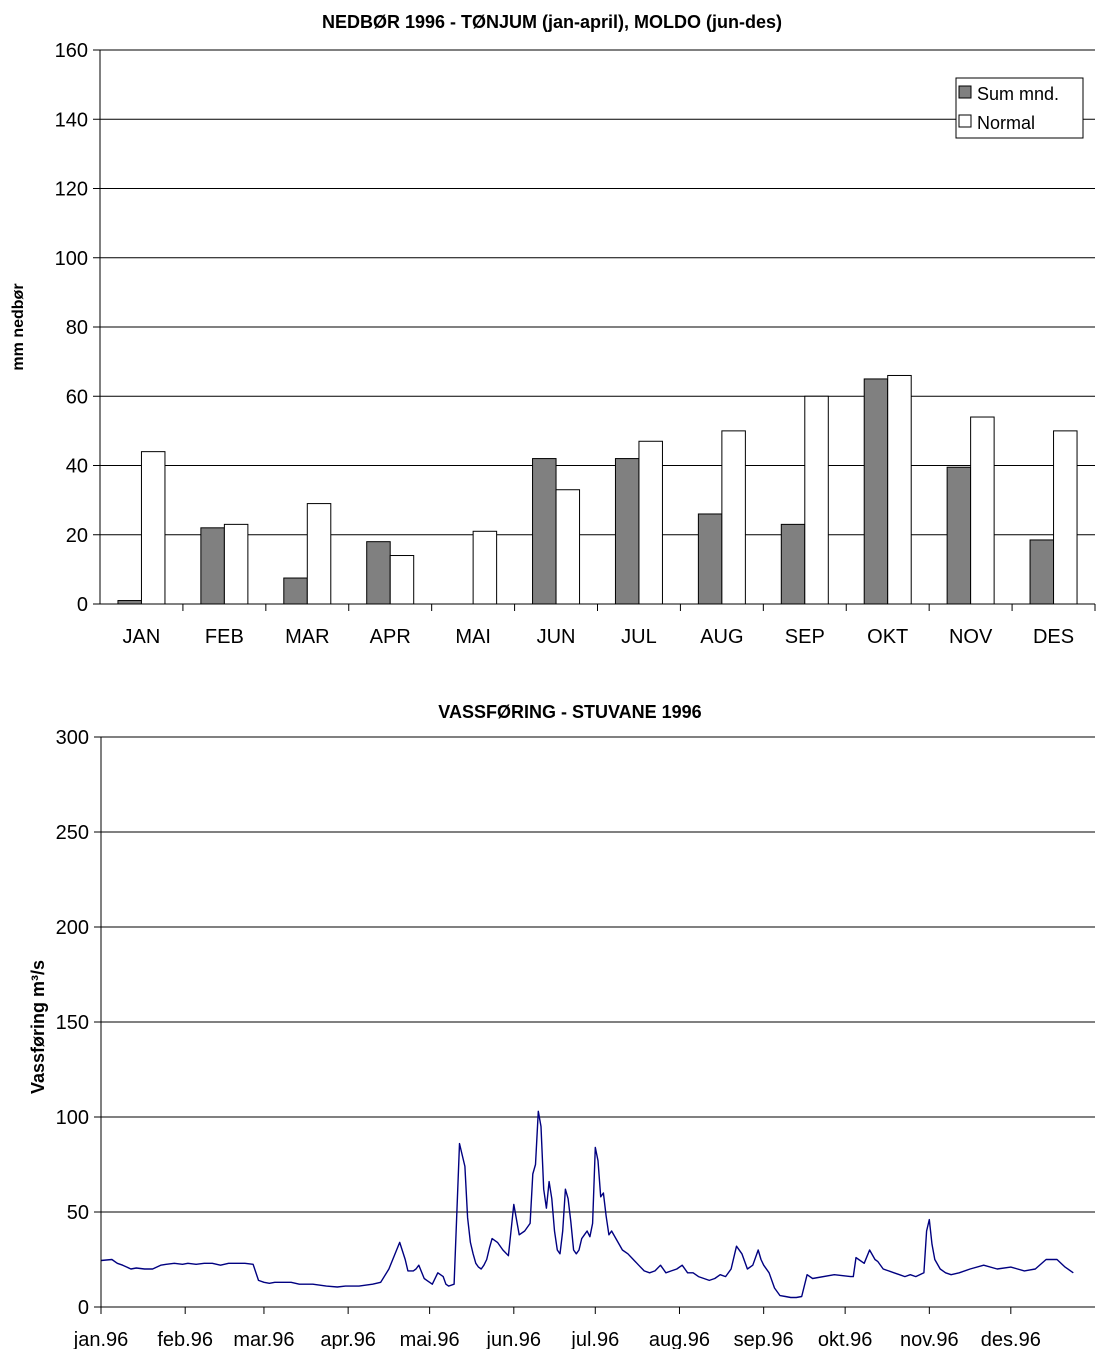 This screenshot has width=1096, height=1354. Describe the element at coordinates (72, 1118) in the screenshot. I see `chart2-y-tick-label: 100` at that location.